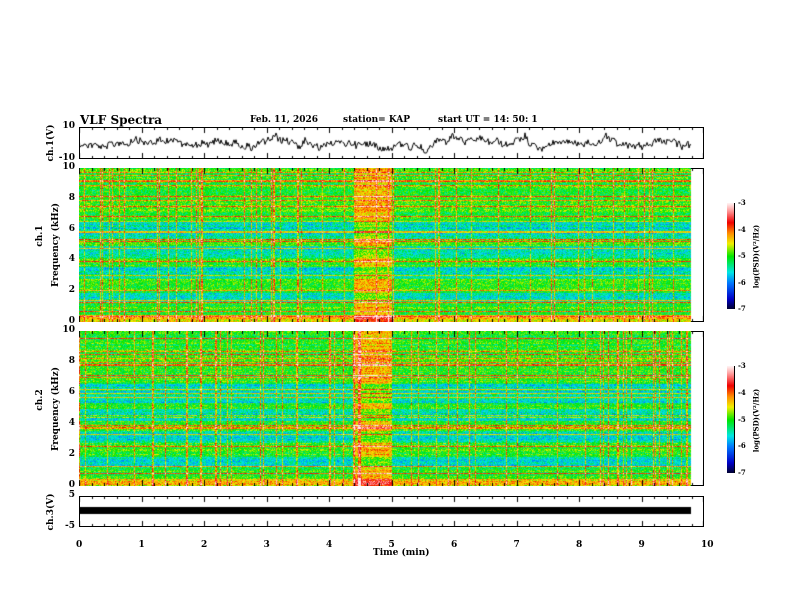  What do you see at coordinates (284, 120) in the screenshot?
I see `date-label: Feb. 11, 2026` at bounding box center [284, 120].